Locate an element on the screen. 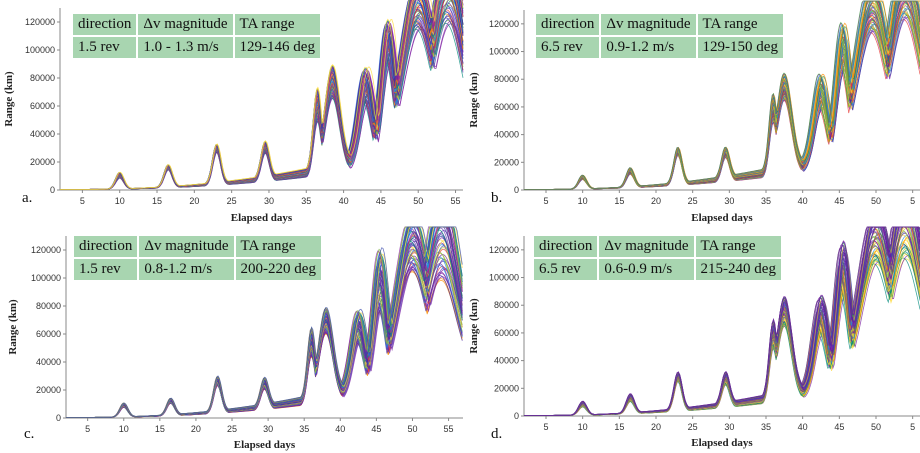  x-tick-label: 45 is located at coordinates (839, 201).